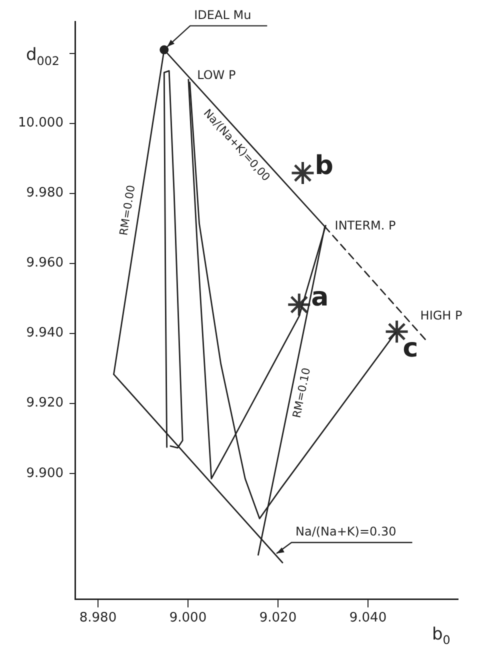  What do you see at coordinates (45, 263) in the screenshot?
I see `y-tick-label: 9.960` at bounding box center [45, 263].